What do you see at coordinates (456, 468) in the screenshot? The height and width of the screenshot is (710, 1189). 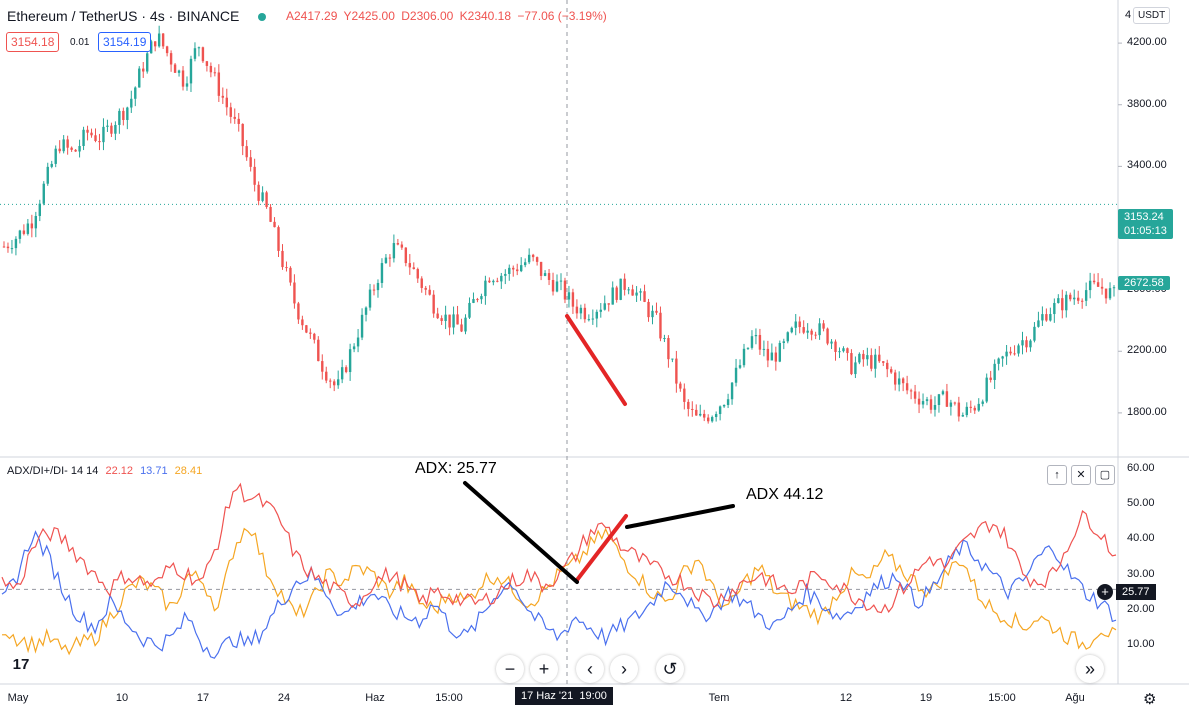 I see `annotation-adx-left: ADX: 25.77` at bounding box center [456, 468].